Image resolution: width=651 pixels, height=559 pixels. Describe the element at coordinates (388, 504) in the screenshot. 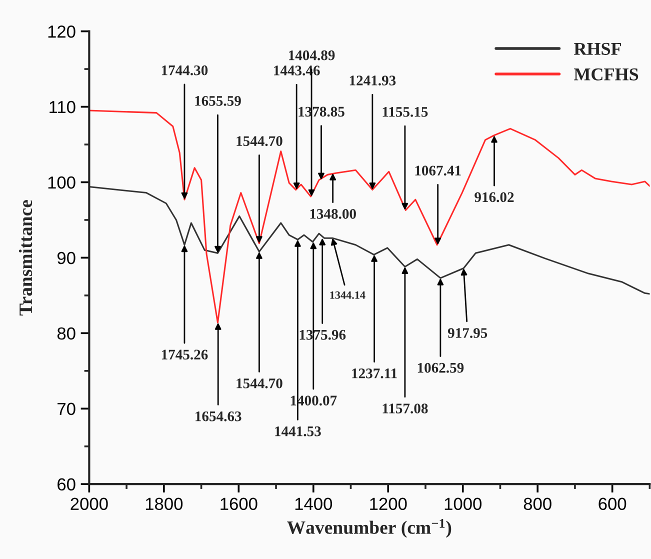

I see `x-tick-label: 1200` at that location.